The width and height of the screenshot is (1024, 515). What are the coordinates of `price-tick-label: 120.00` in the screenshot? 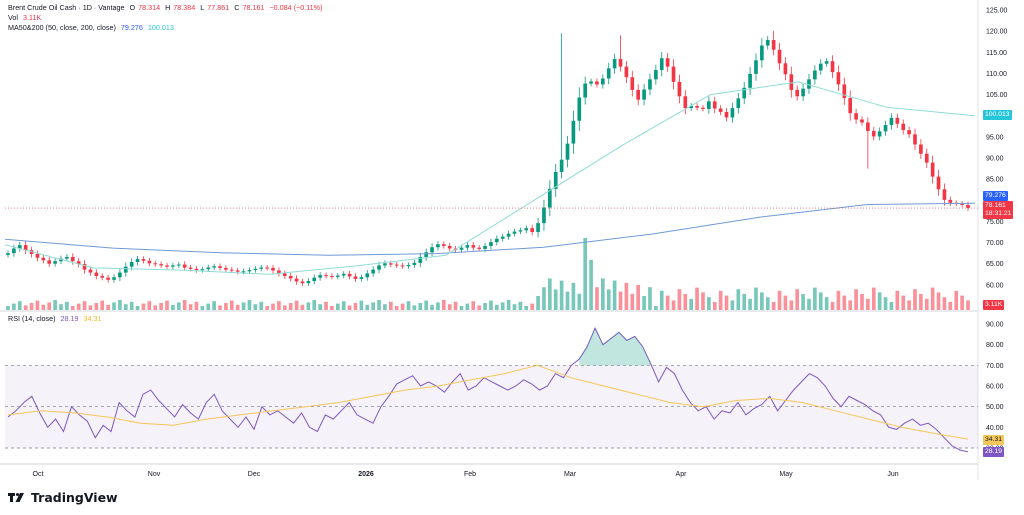 It's located at (997, 32).